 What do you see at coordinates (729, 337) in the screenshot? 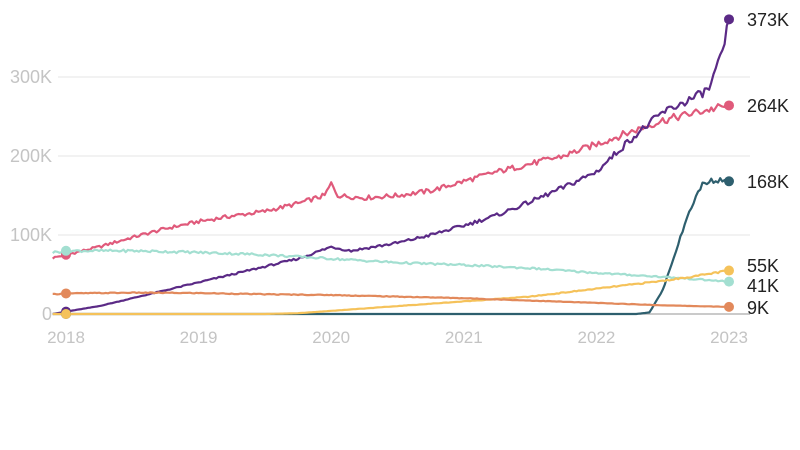
I see `x-tick-label: 2023` at bounding box center [729, 337].